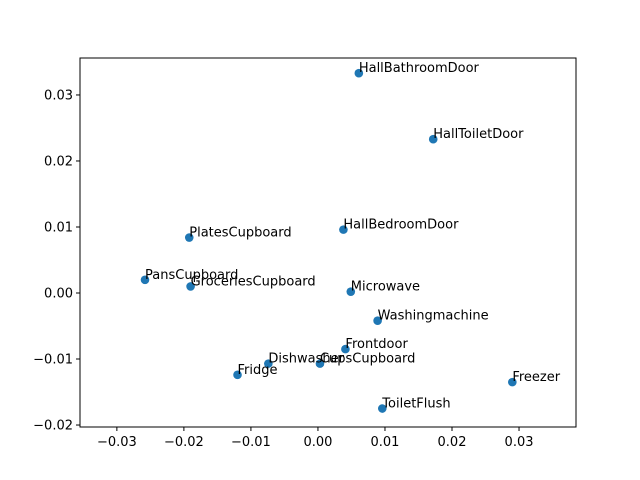 The image size is (640, 480). Describe the element at coordinates (240, 233) in the screenshot. I see `point-label: PlatesCupboard` at that location.